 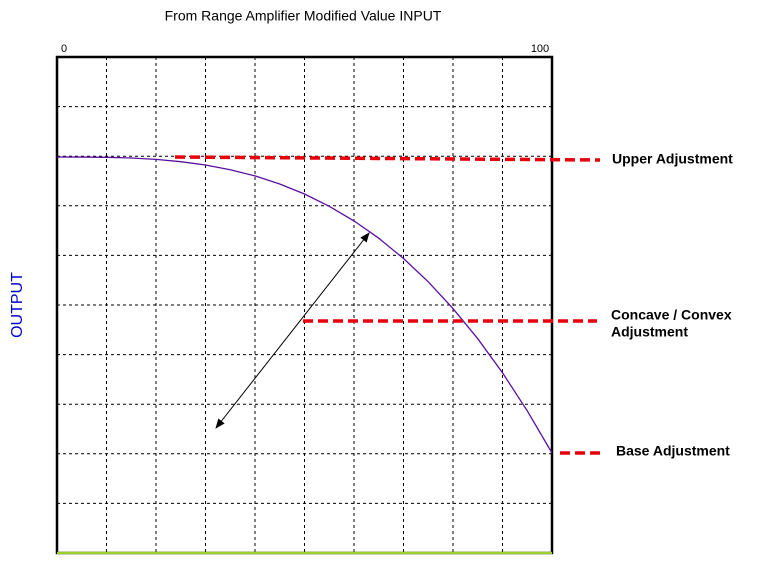 I want to click on base-label: Base Adjustment, so click(x=673, y=451).